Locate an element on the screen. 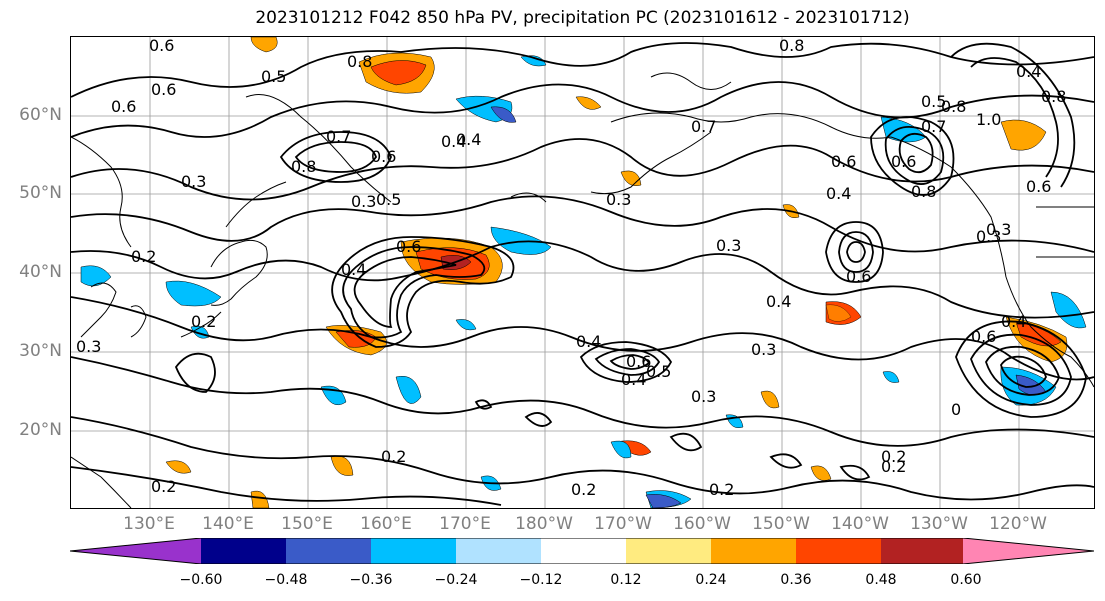 This screenshot has height=601, width=1105. lon-label-160e: 160°E is located at coordinates (386, 524).